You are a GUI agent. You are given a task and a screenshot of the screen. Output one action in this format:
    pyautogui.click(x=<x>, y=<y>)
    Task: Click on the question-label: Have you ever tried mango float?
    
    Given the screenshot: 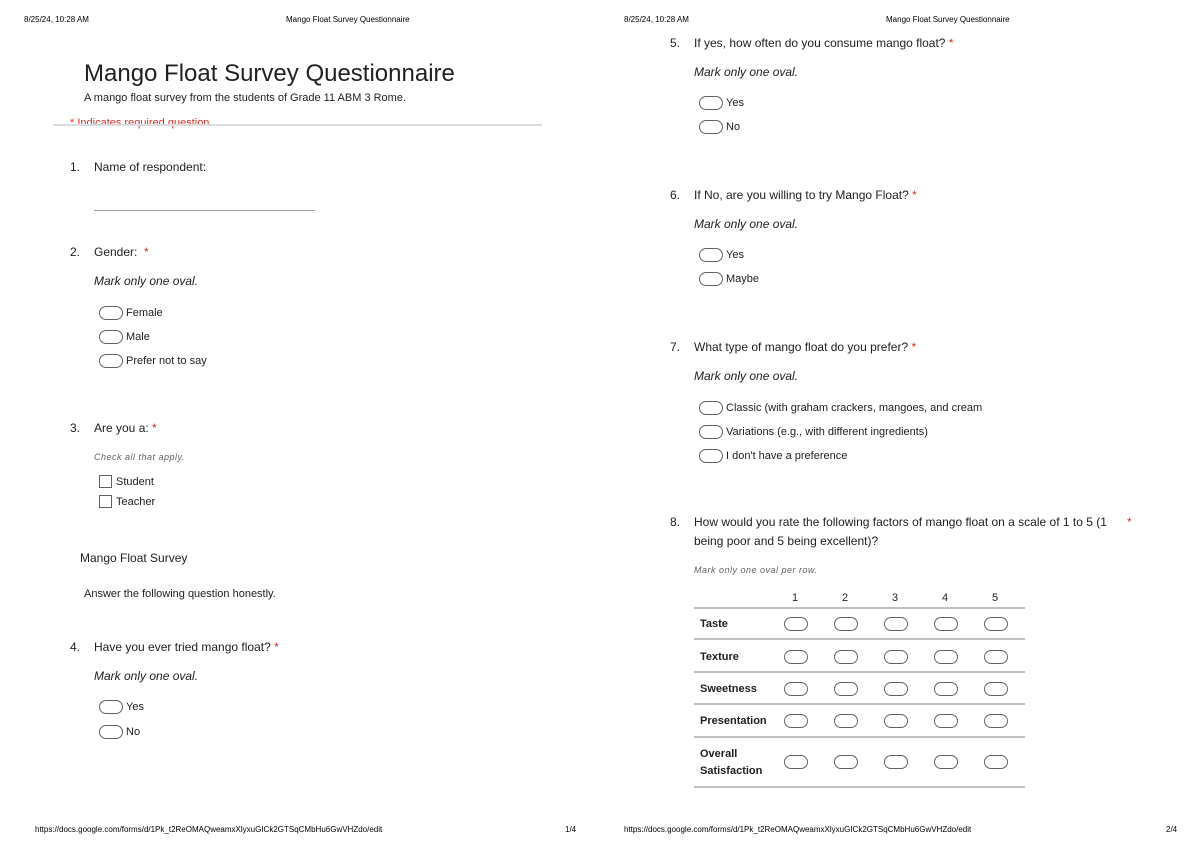 What is the action you would take?
    pyautogui.click(x=182, y=647)
    